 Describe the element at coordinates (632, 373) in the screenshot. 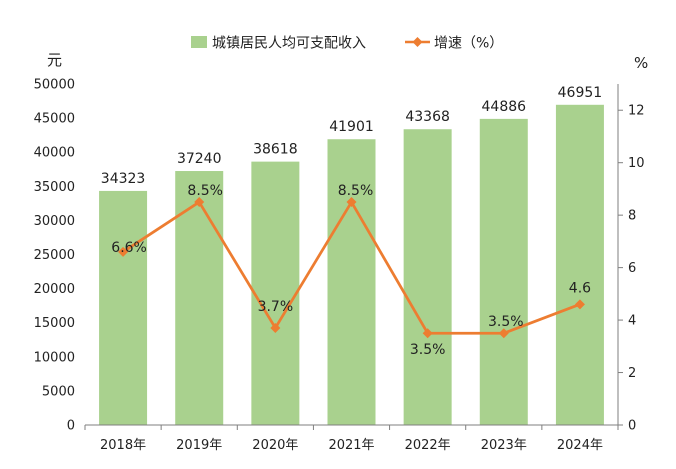

I see `right-tick-label: 2` at that location.